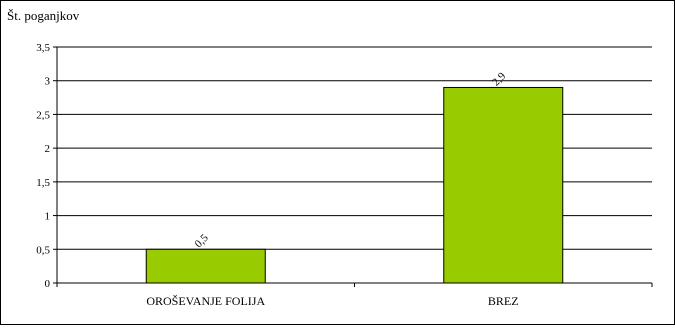  I want to click on y-tick-label: 0,5, so click(43, 250).